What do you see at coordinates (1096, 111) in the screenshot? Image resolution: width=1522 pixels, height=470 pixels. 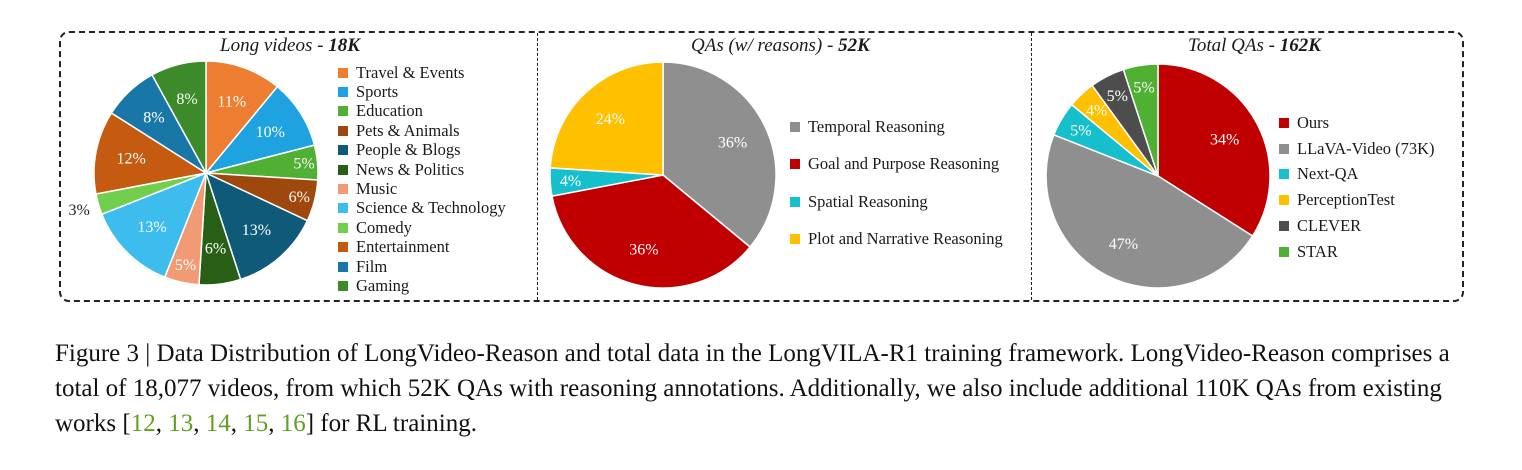 I see `data-label-3: 4%` at bounding box center [1096, 111].